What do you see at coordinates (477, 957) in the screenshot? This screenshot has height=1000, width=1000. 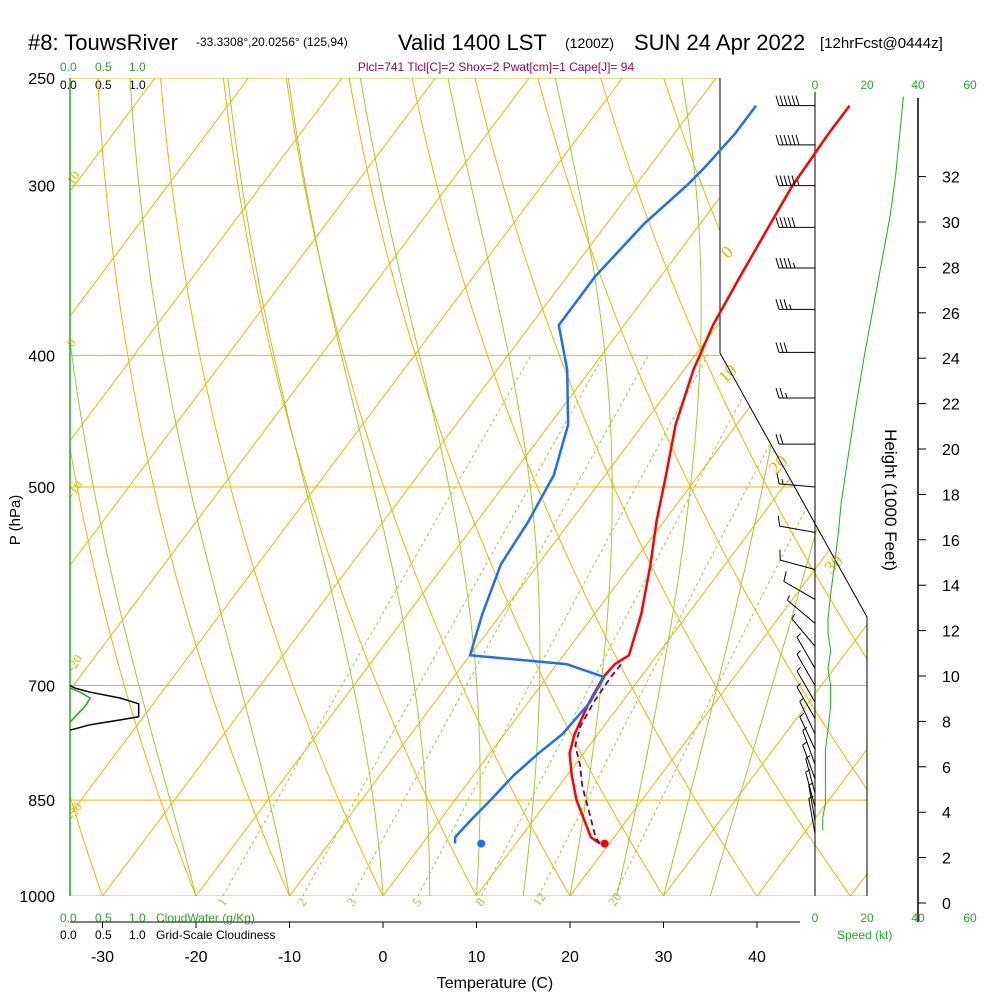 I see `temperature-tick-label: 10` at bounding box center [477, 957].